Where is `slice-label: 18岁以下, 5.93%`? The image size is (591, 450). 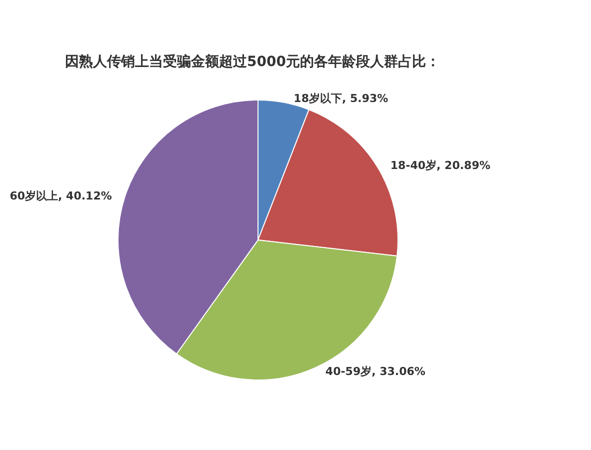 slice-label: 18岁以下, 5.93% is located at coordinates (341, 98).